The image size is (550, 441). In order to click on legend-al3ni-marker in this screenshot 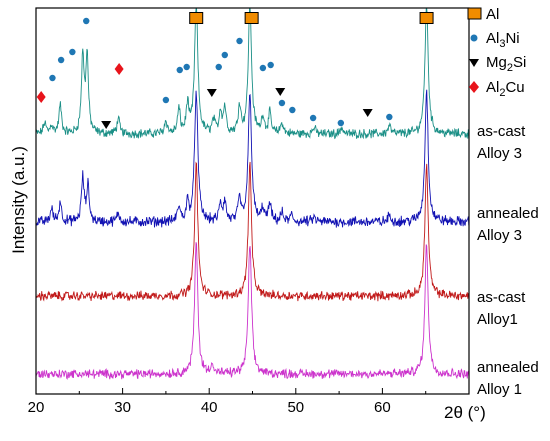, I will do `click(474, 38)`.